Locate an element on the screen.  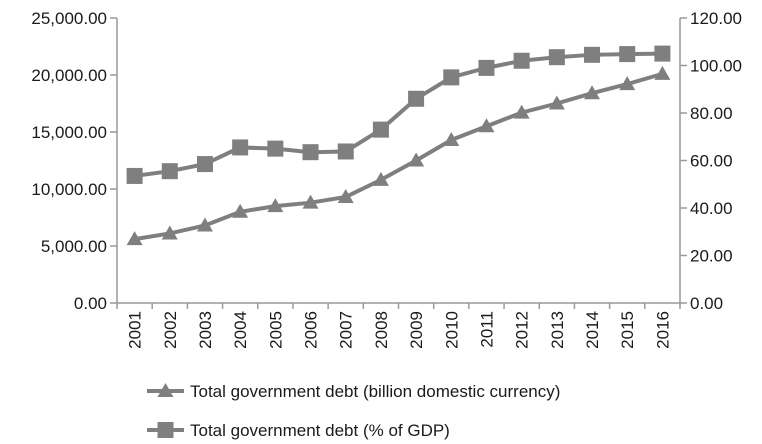
right-y-ticks: 0.00 20.00 40.00 60.00 80.00 100.00 120.00 is located at coordinates (711, 161).